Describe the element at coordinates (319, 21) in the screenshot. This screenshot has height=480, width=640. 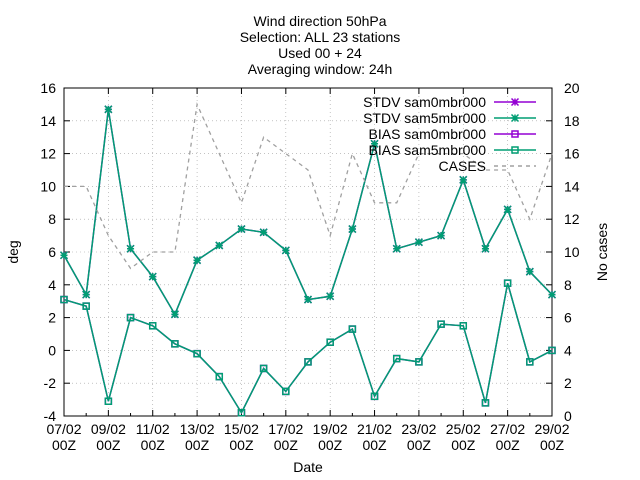
I see `title-line: Wind direction 50hPa` at that location.